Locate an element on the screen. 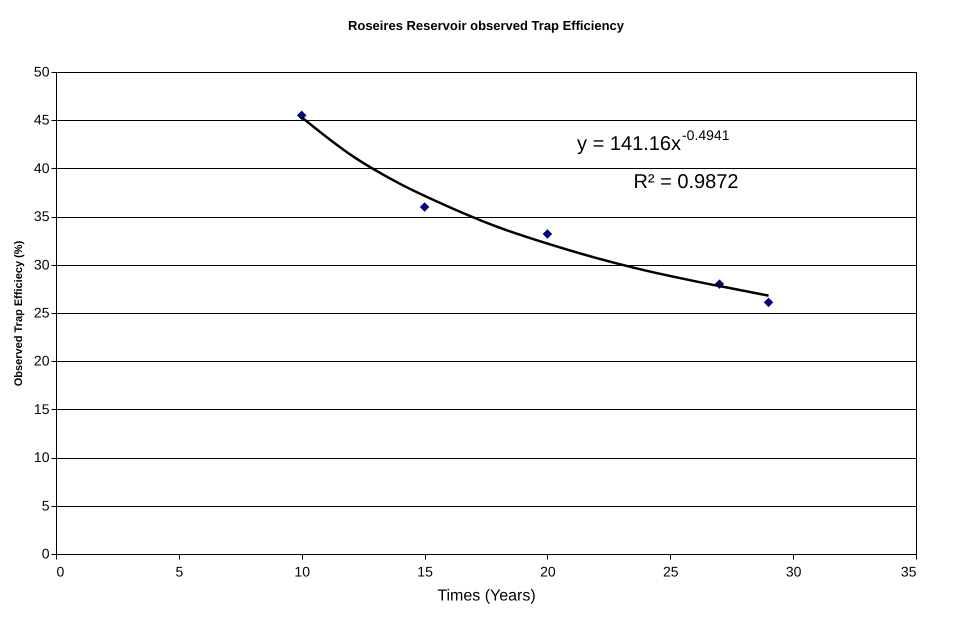 Image resolution: width=956 pixels, height=617 pixels. y-tick-label: 20 is located at coordinates (42, 360).